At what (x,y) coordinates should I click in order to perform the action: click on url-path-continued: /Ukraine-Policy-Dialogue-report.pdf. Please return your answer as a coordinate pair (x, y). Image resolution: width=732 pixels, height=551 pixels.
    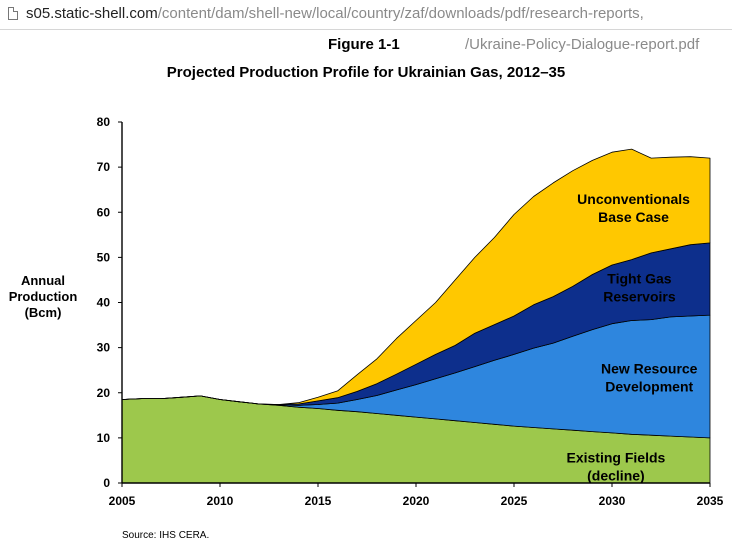
    Looking at the image, I should click on (582, 44).